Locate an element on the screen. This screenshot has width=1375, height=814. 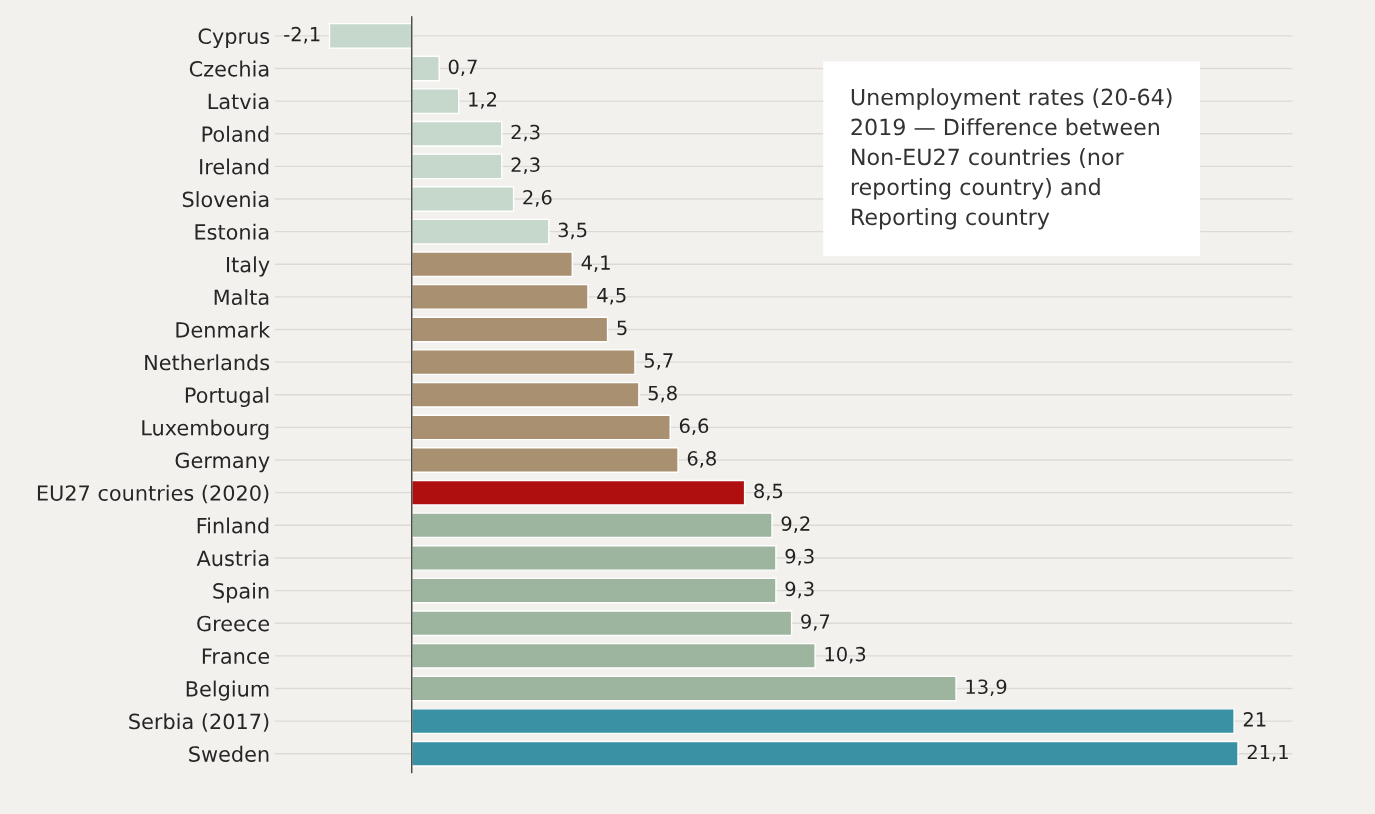
data-label: 6,6 is located at coordinates (694, 427).